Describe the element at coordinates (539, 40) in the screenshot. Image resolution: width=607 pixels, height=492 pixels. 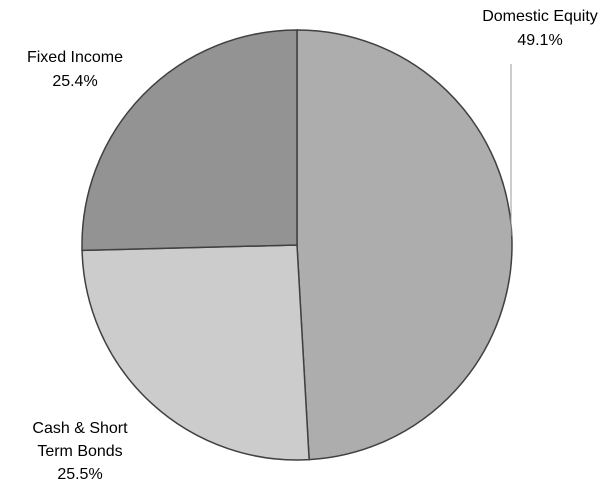
I see `data-label-value-domestic-equity: 49.1%` at that location.